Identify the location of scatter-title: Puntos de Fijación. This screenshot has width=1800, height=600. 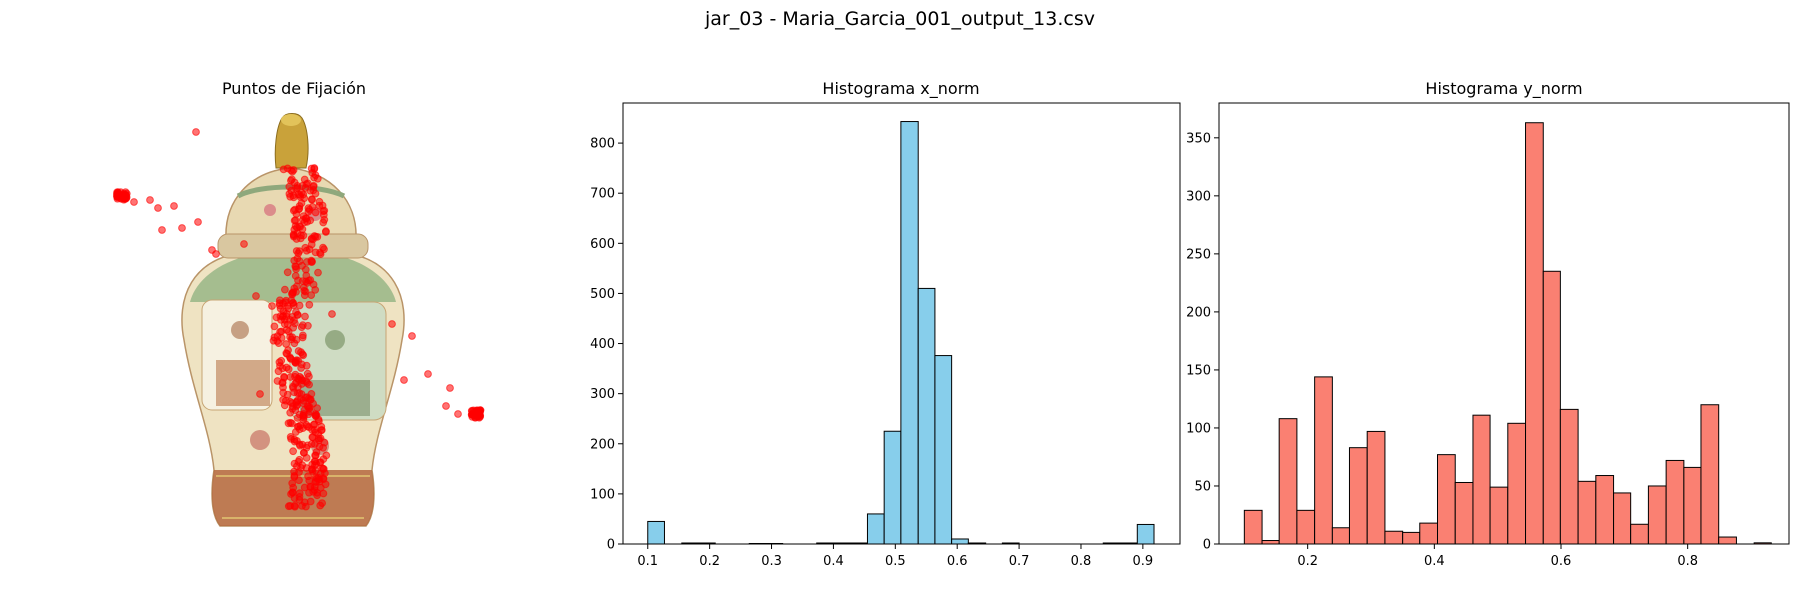
(294, 88).